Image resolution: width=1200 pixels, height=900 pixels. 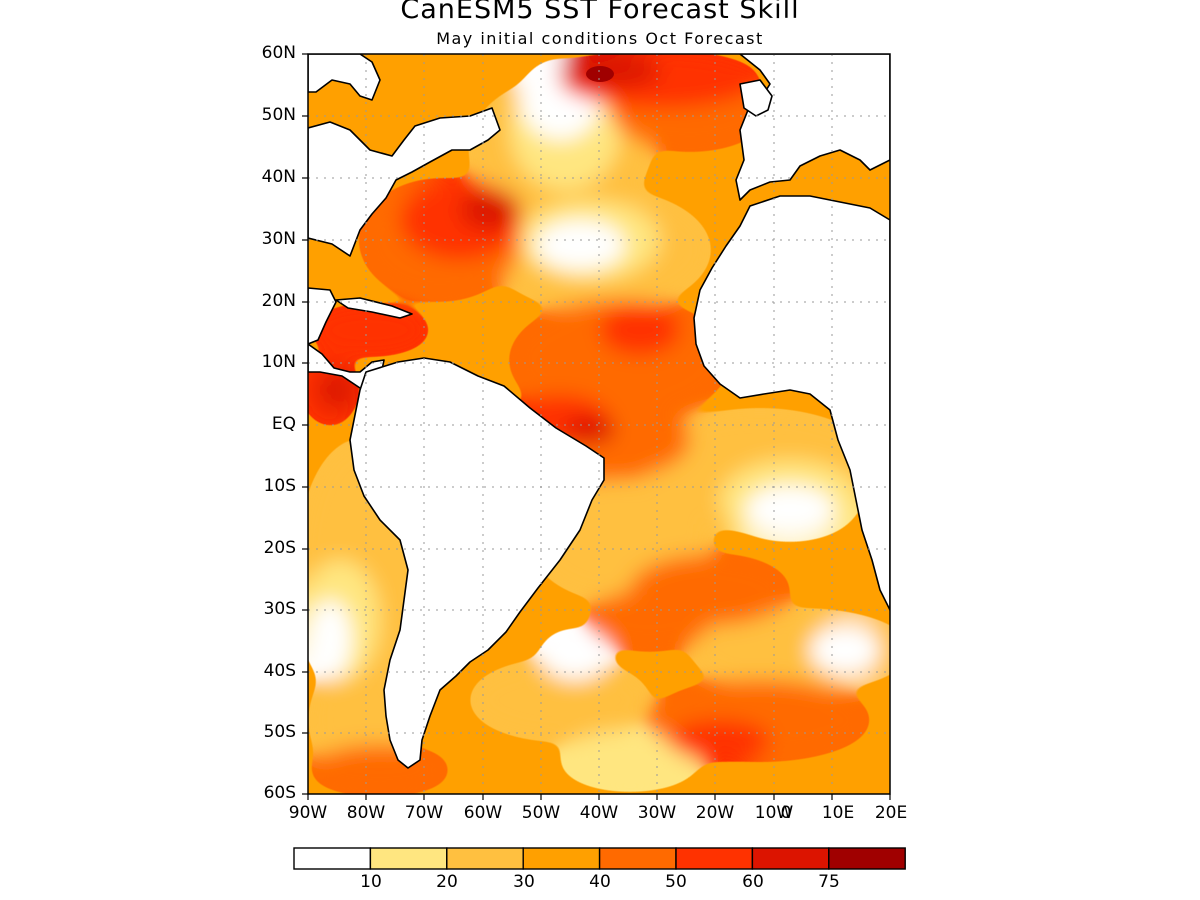 What do you see at coordinates (279, 671) in the screenshot?
I see `lat-label: 40S` at bounding box center [279, 671].